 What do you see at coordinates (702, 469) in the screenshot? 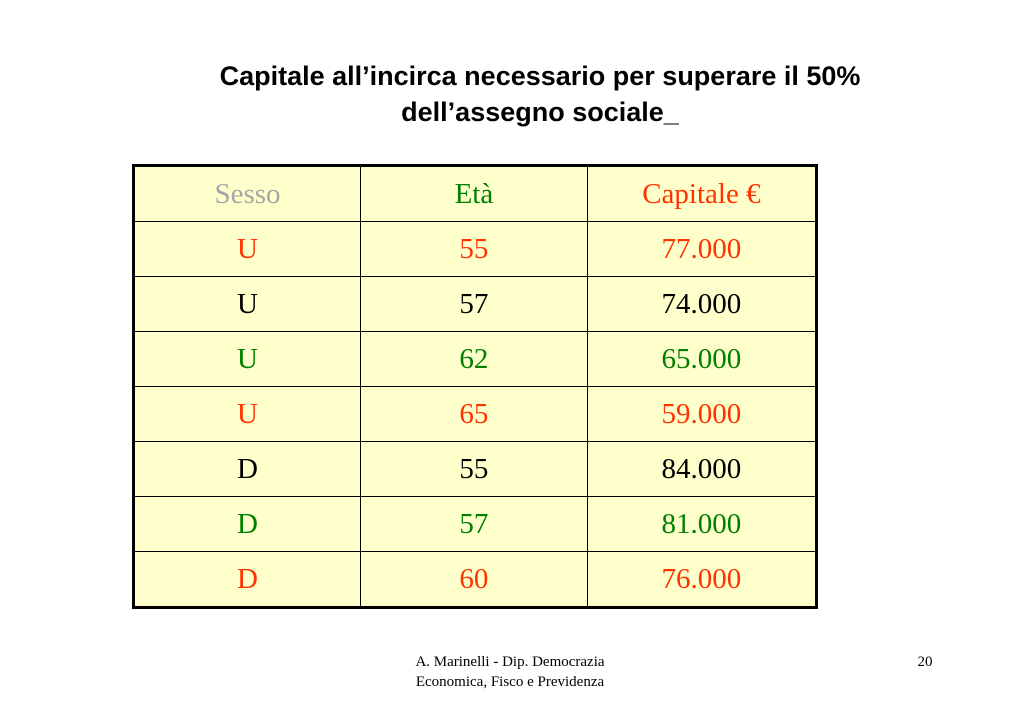
I see `cell-capitale: 84.000` at bounding box center [702, 469].